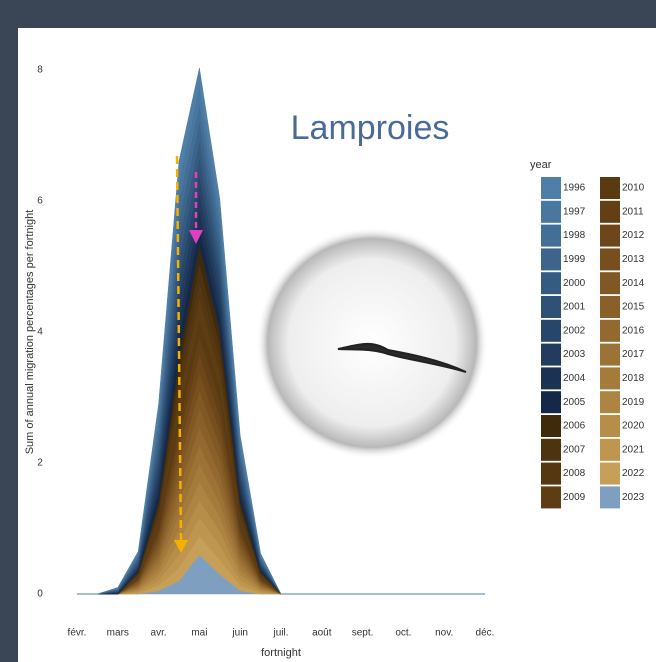 The width and height of the screenshot is (656, 662). Describe the element at coordinates (574, 426) in the screenshot. I see `legend-label: 2006` at that location.